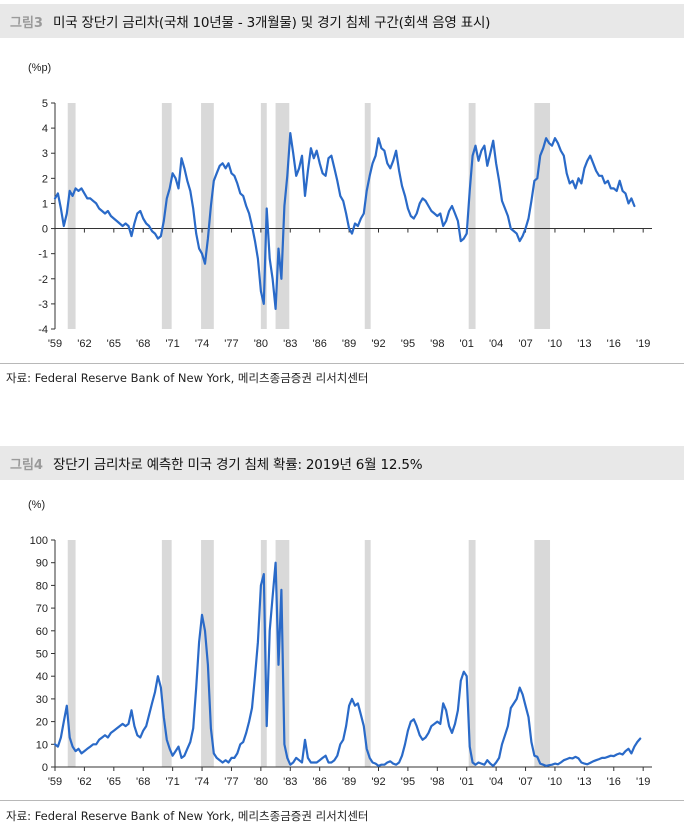 The width and height of the screenshot is (684, 829). I want to click on y-tick-label: -3, so click(43, 305).